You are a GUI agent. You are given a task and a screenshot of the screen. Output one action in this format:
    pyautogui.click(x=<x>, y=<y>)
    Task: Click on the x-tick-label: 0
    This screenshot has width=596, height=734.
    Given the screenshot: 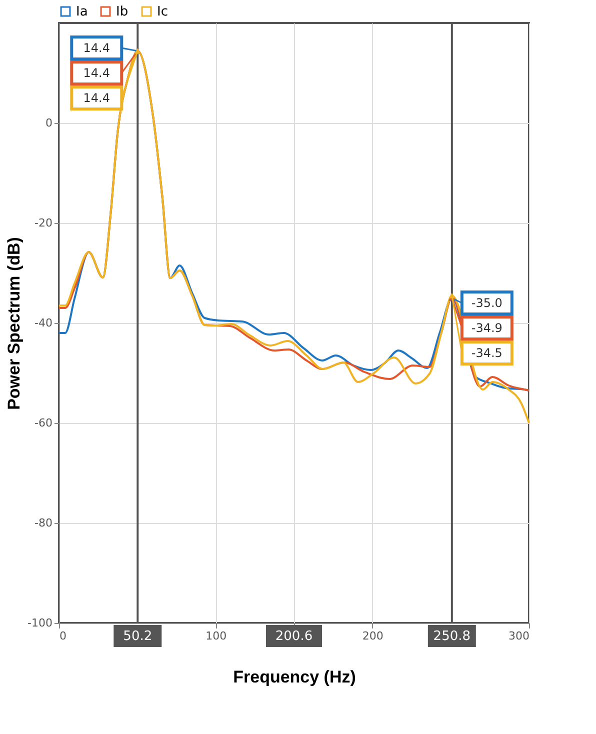 What is the action you would take?
    pyautogui.click(x=63, y=636)
    